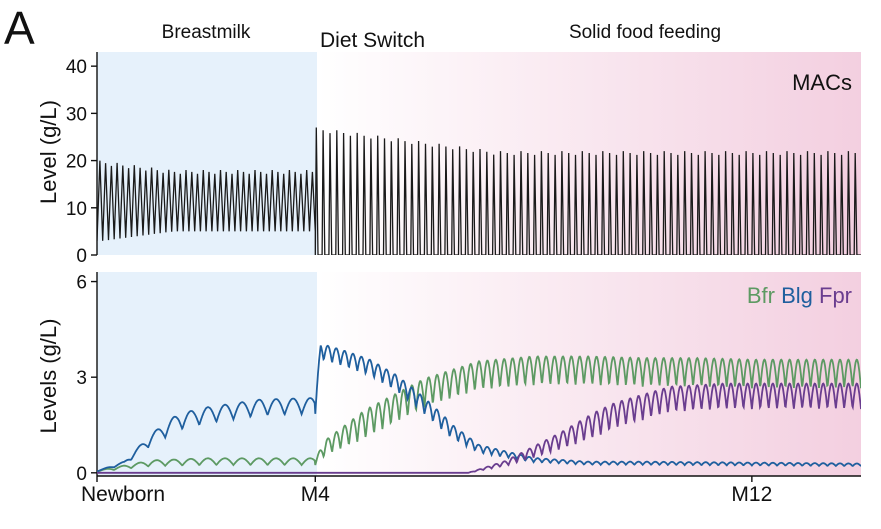  What do you see at coordinates (76, 67) in the screenshot?
I see `macs-y-tick-label: 40` at bounding box center [76, 67].